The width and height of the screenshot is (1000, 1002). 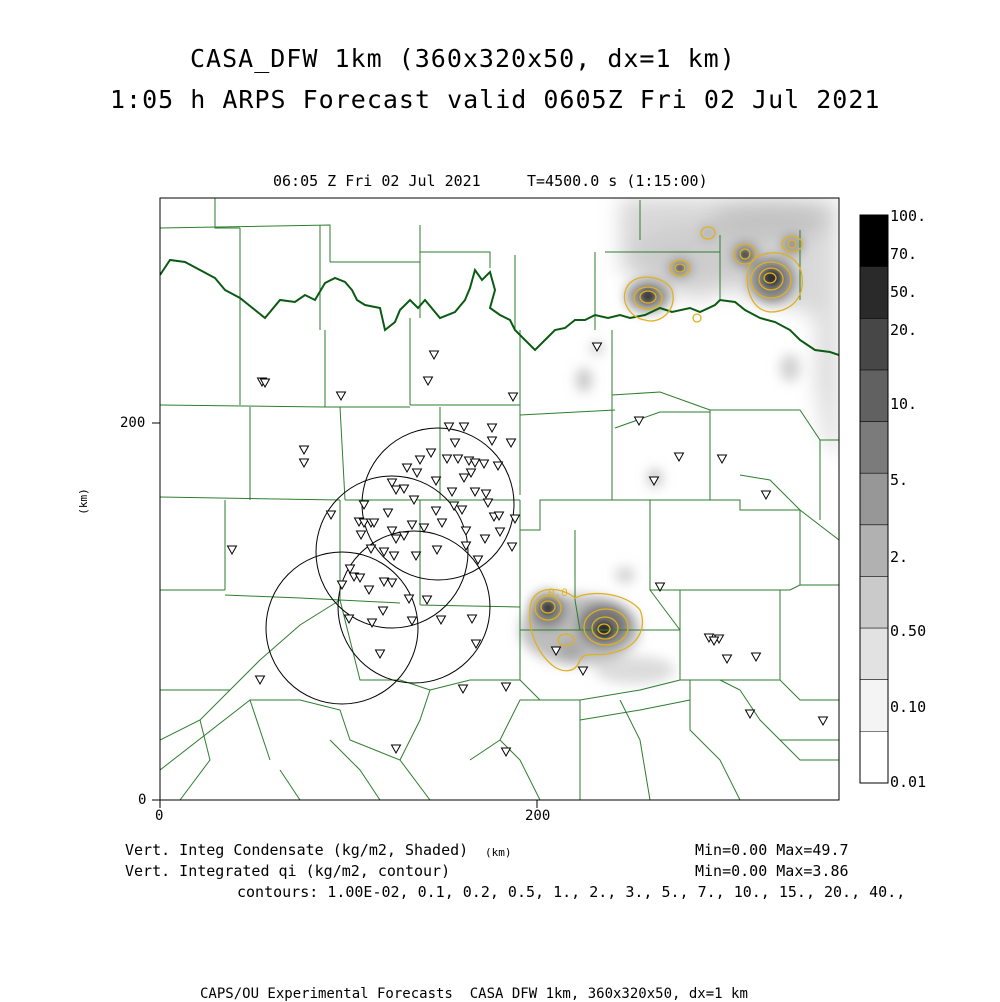 What do you see at coordinates (159, 816) in the screenshot?
I see `x-tick-0: 0` at bounding box center [159, 816].